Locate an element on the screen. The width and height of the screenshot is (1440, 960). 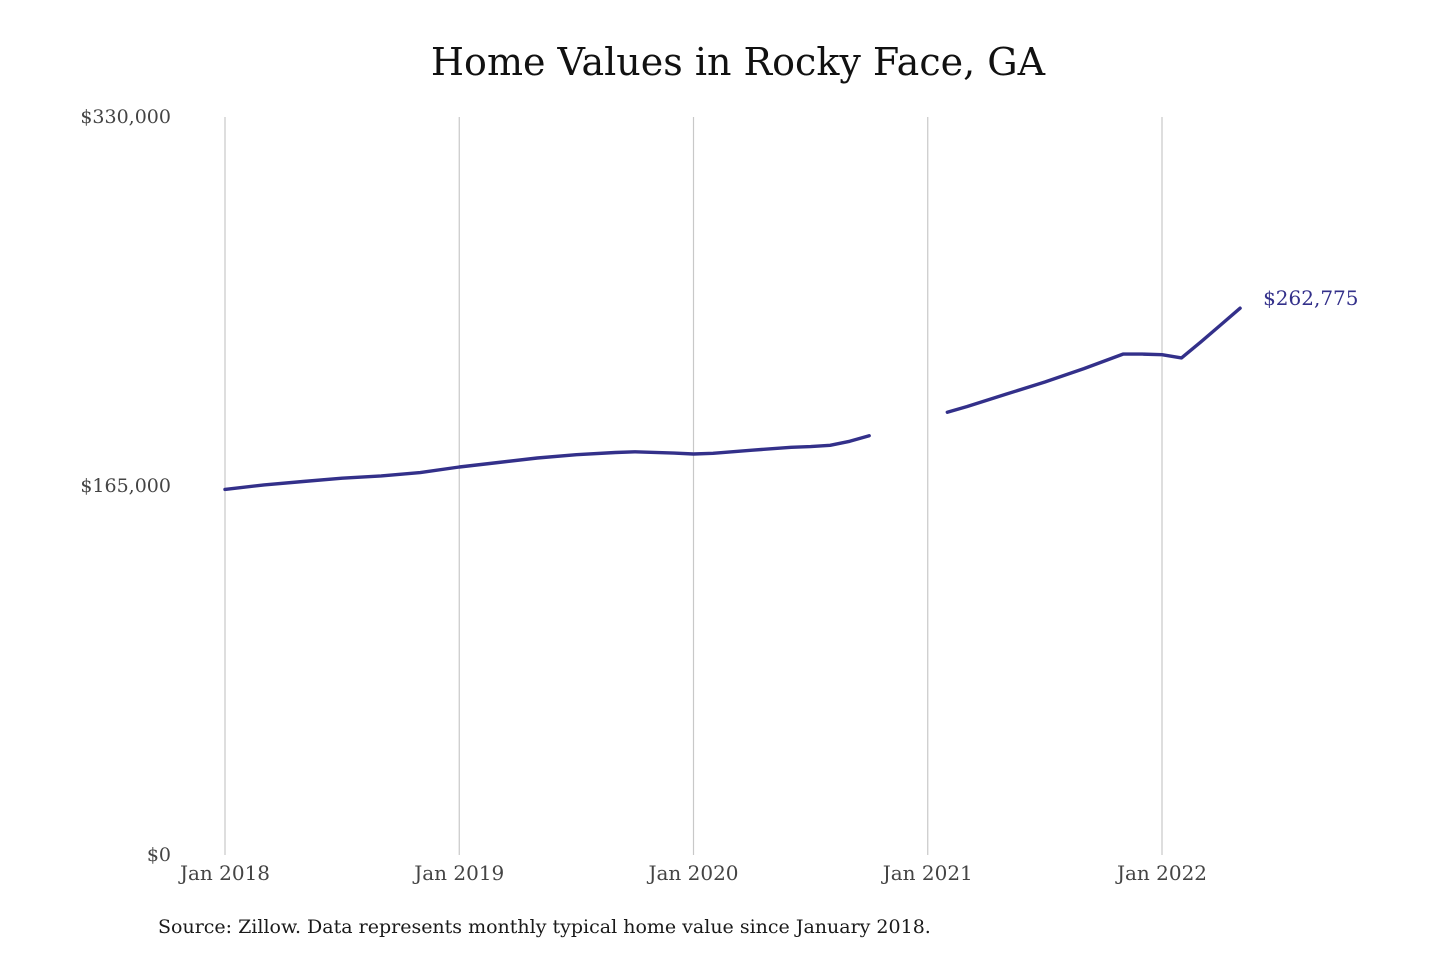
end-value-label: $262,775 is located at coordinates (1310, 298).